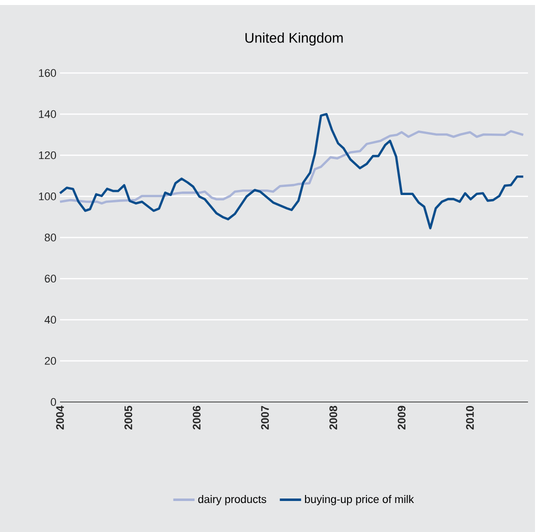  Describe the element at coordinates (50, 361) in the screenshot. I see `y-tick-label: 20` at that location.